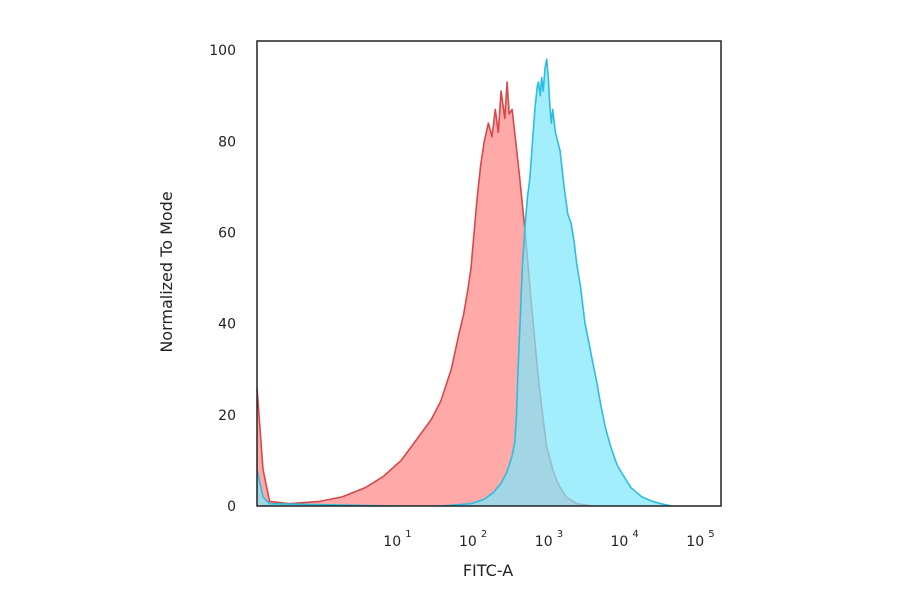 The height and width of the screenshot is (598, 900). Describe the element at coordinates (222, 279) in the screenshot. I see `y-axis-ticks: 0 20 40 60 80 100` at that location.